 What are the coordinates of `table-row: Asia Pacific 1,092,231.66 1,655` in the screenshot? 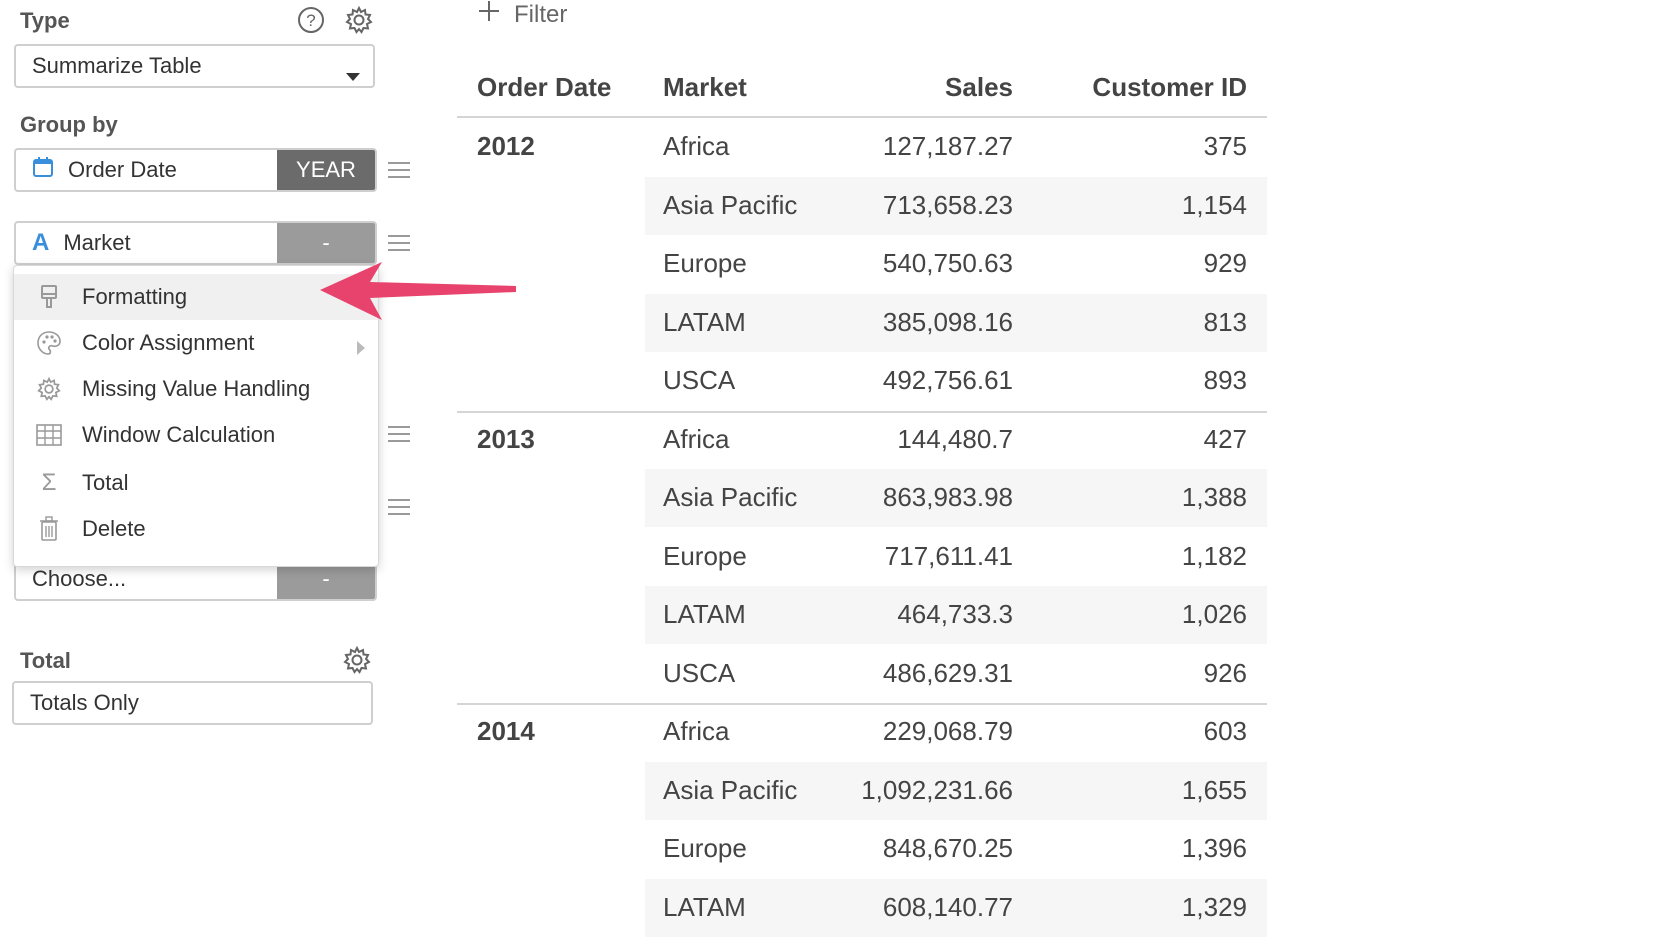 It's located at (862, 790).